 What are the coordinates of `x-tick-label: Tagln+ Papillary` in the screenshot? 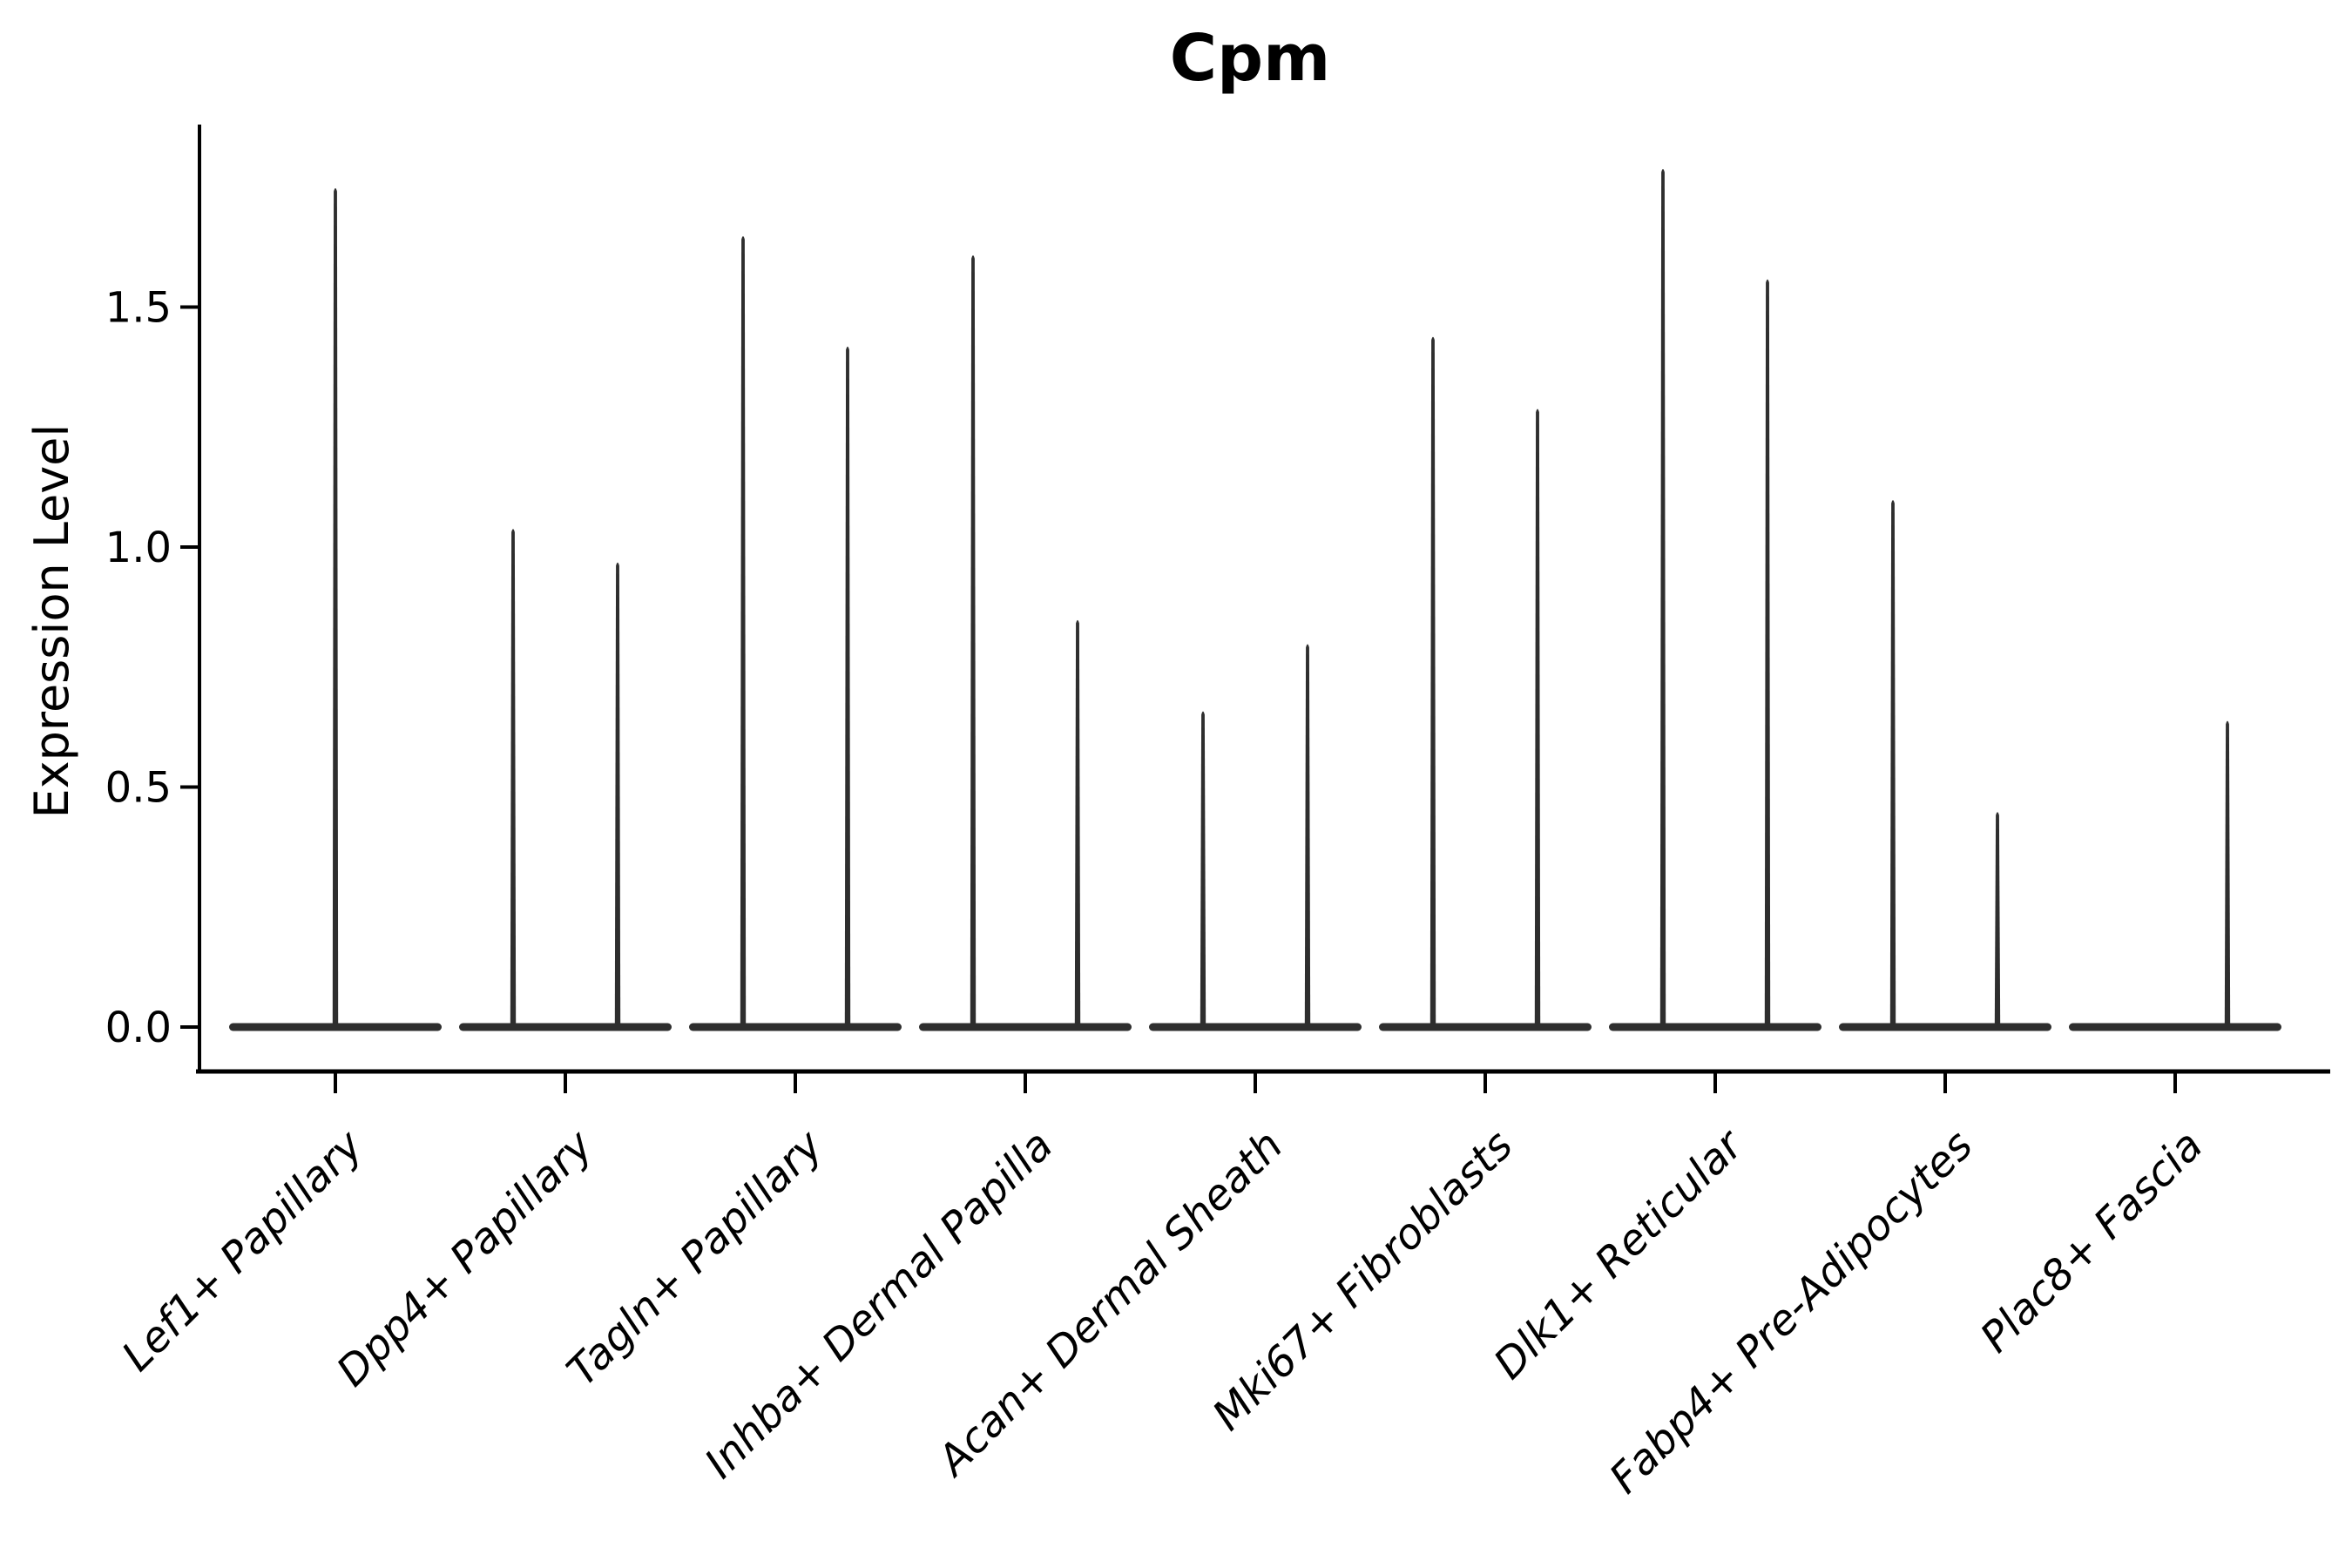 It's located at (695, 1258).